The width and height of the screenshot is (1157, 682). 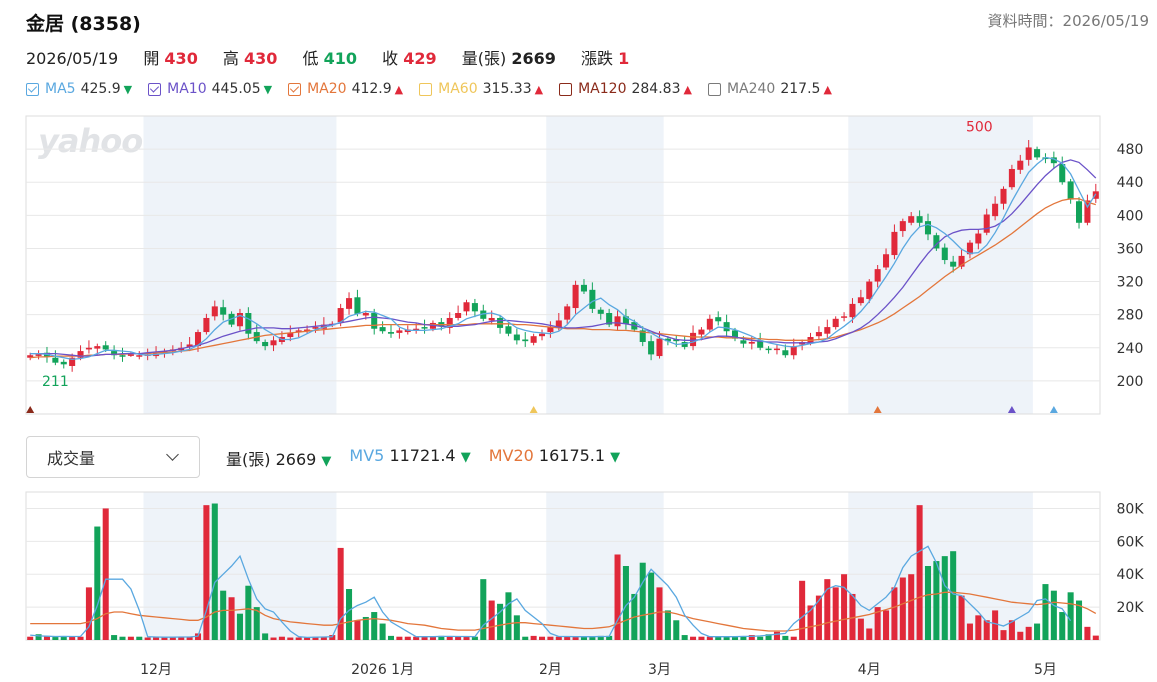 What do you see at coordinates (345, 89) in the screenshot?
I see `ma-legend-item-ma20: MA20 412.9 ▲` at bounding box center [345, 89].